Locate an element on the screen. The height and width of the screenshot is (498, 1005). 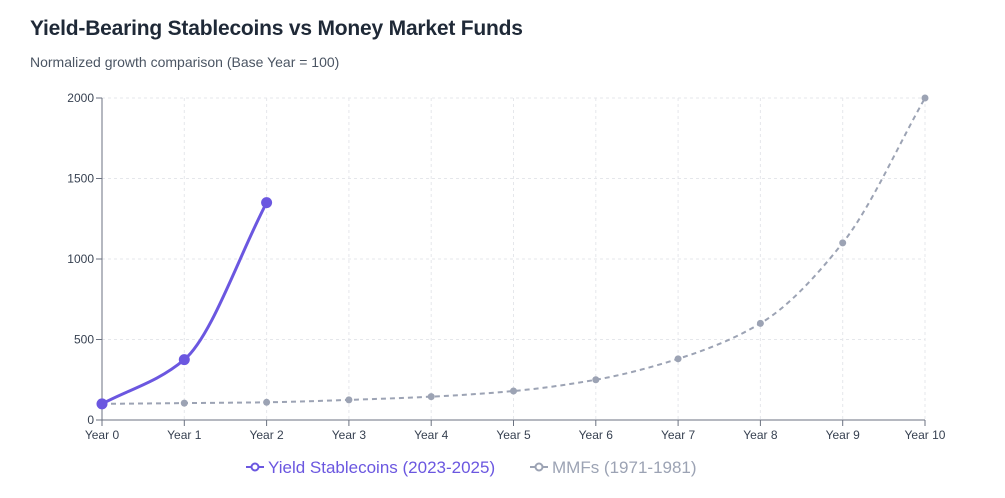
x-tick-label: Year 8 is located at coordinates (760, 435).